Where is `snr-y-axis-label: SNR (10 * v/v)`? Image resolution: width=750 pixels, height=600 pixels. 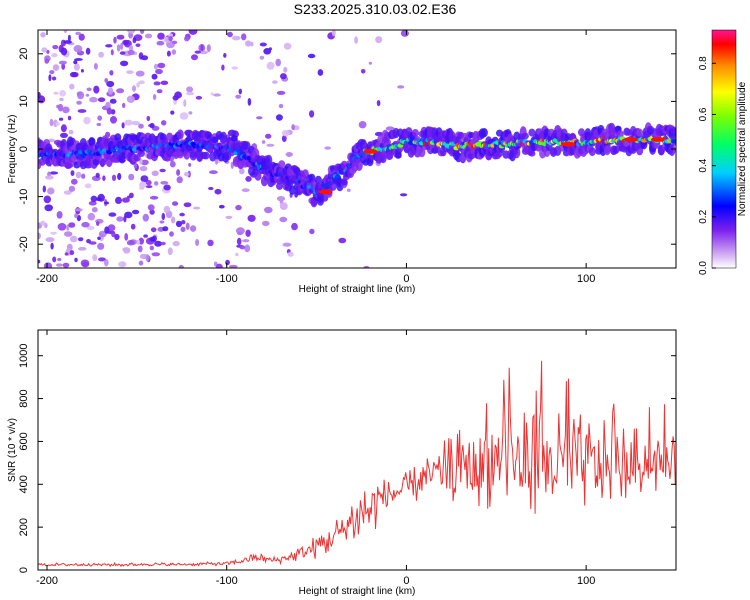 snr-y-axis-label: SNR (10 * v/v) is located at coordinates (12, 450).